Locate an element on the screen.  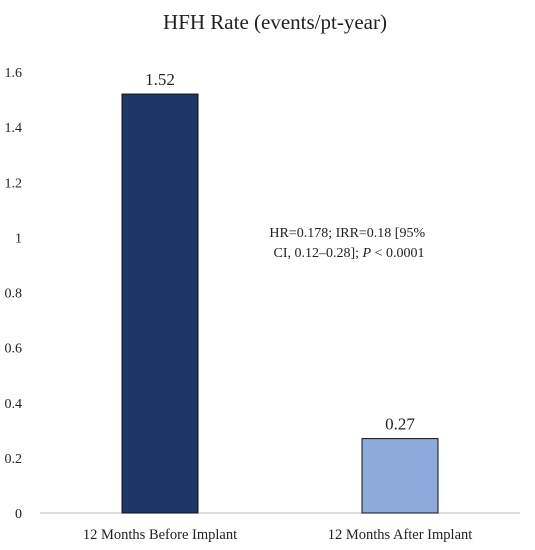
y-tick-label: 0 is located at coordinates (18, 514).